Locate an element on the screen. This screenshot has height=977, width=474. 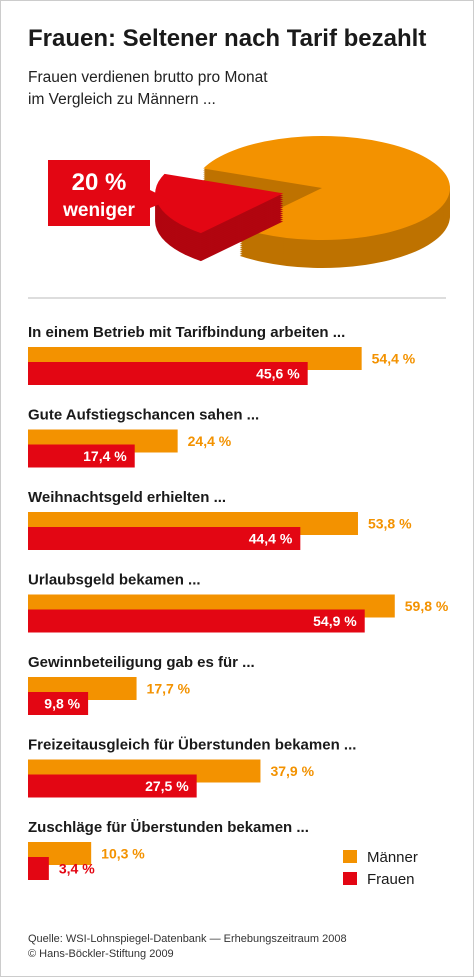
value-label: 44,4 % is located at coordinates (271, 539).